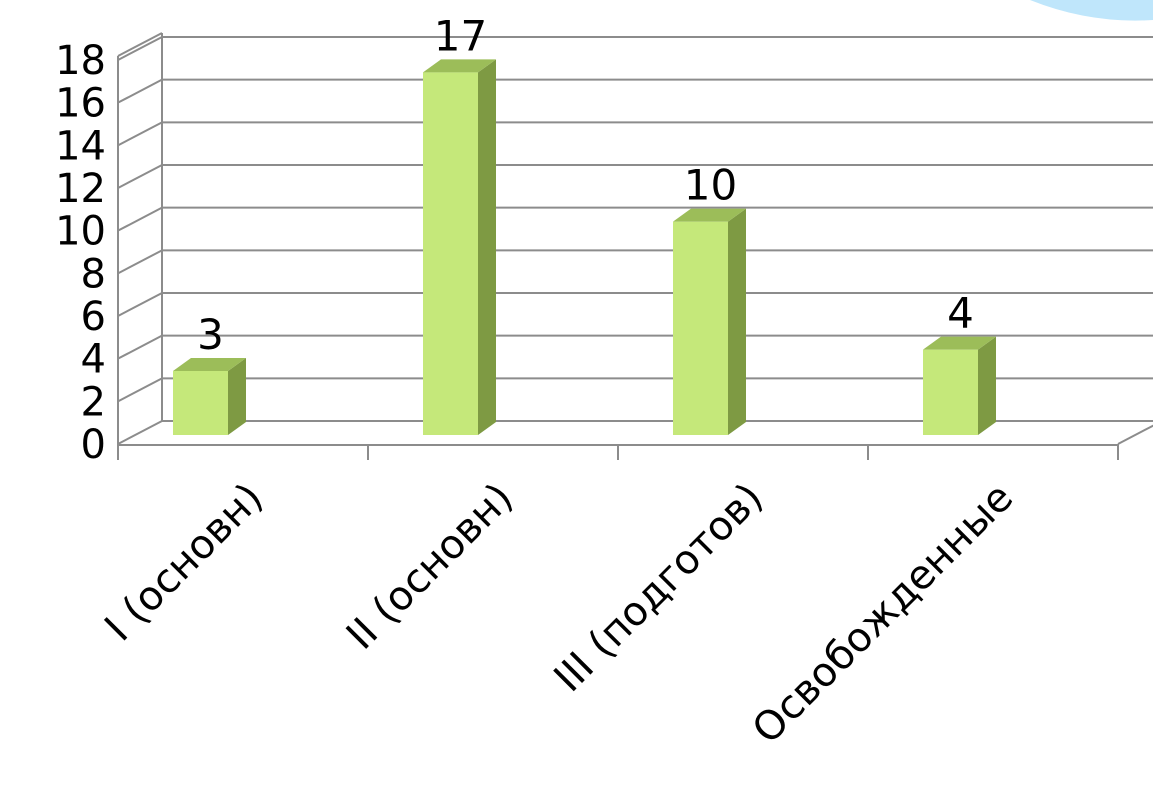 This screenshot has height=796, width=1153. Describe the element at coordinates (460, 35) in the screenshot. I see `data-label: 17` at that location.